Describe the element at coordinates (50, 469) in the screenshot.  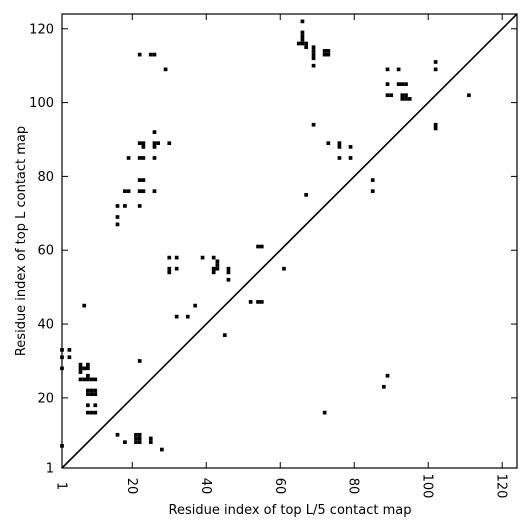
I see `y-tick-label: 1` at that location.